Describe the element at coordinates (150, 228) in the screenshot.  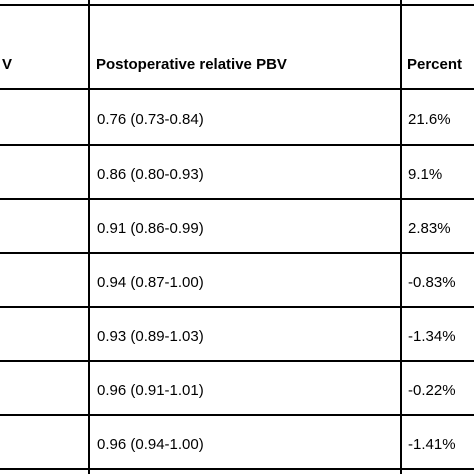
I see `table-cell-postop: 0.91 (0.86-0.99)` at that location.